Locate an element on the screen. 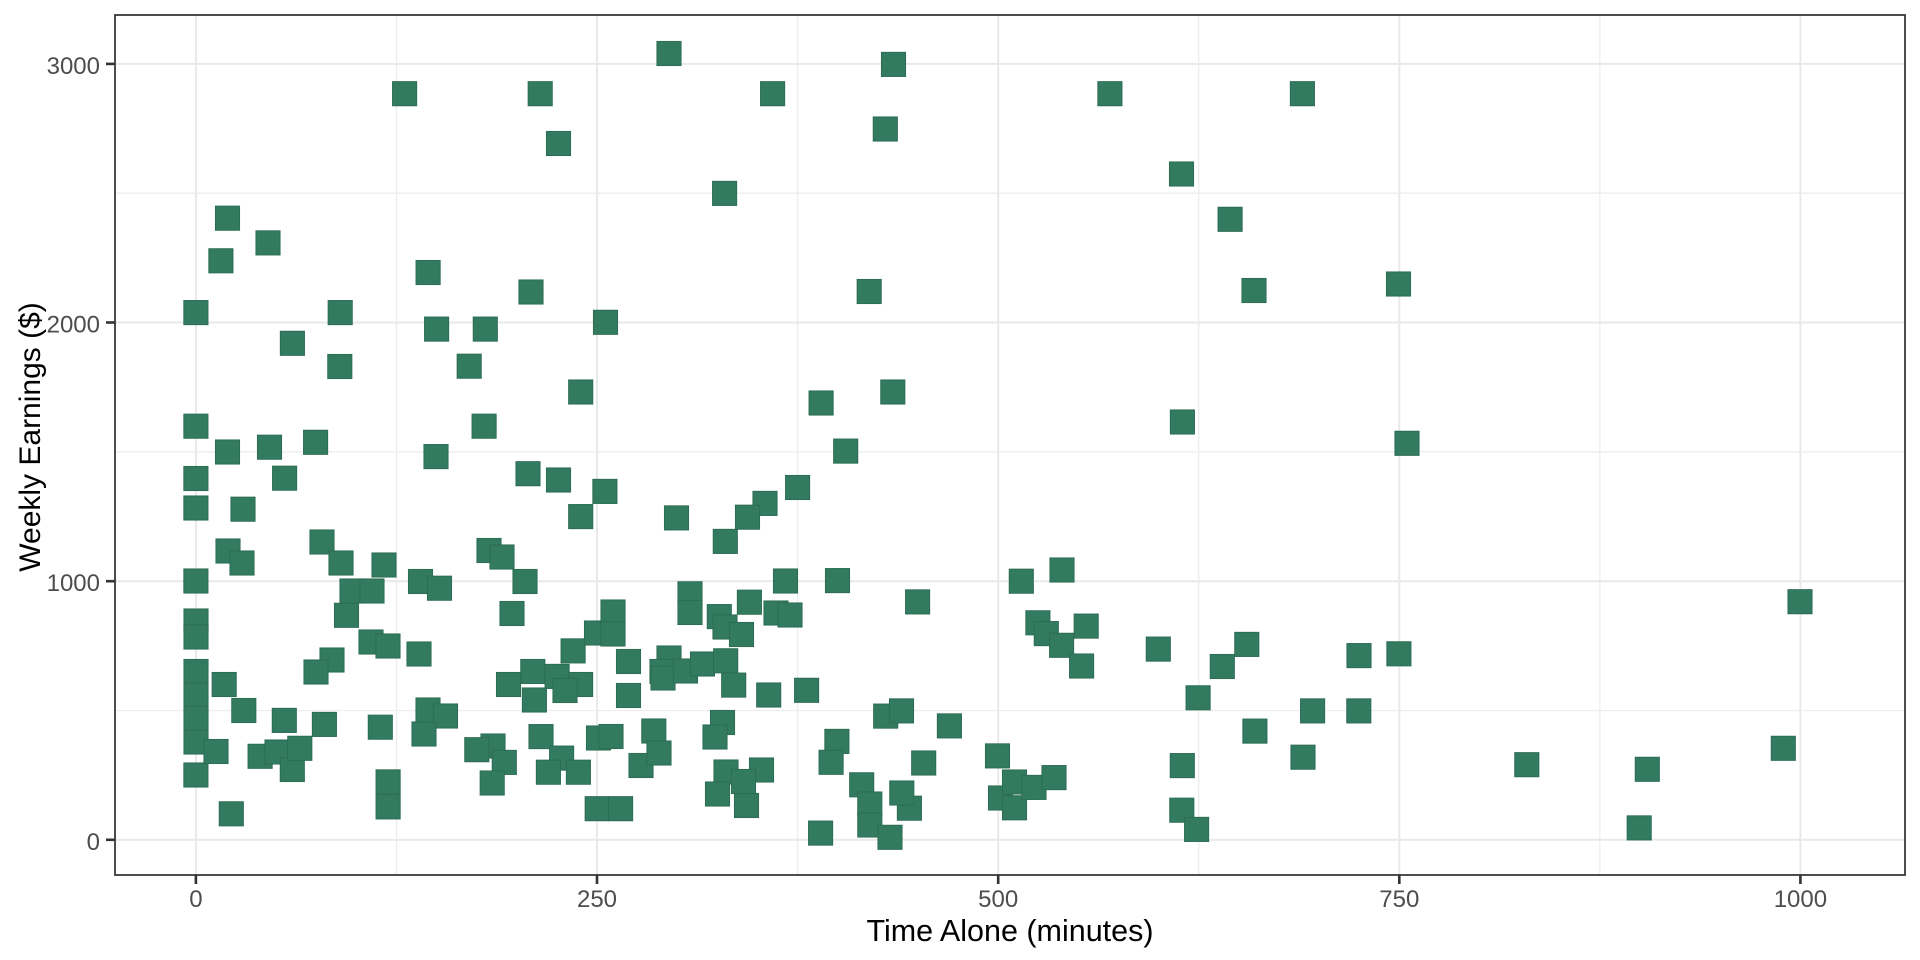  svg-text: 500 is located at coordinates (998, 899).